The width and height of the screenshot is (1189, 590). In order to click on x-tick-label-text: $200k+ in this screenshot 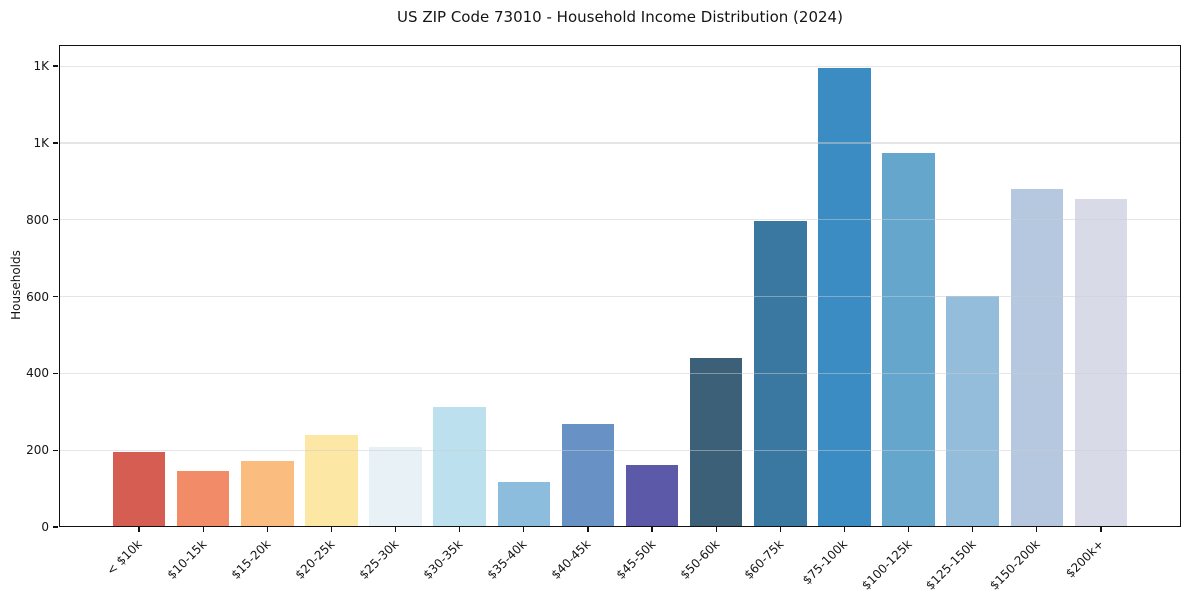, I will do `click(1085, 559)`.